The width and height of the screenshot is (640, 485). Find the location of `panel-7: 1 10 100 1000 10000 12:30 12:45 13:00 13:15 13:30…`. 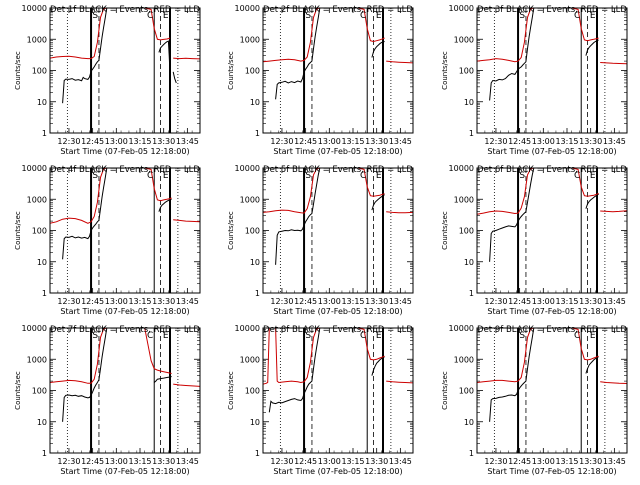

panel-7: 1 10 100 1000 10000 12:30 12:45 13:00 13:15 13:30… is located at coordinates (107, 400).